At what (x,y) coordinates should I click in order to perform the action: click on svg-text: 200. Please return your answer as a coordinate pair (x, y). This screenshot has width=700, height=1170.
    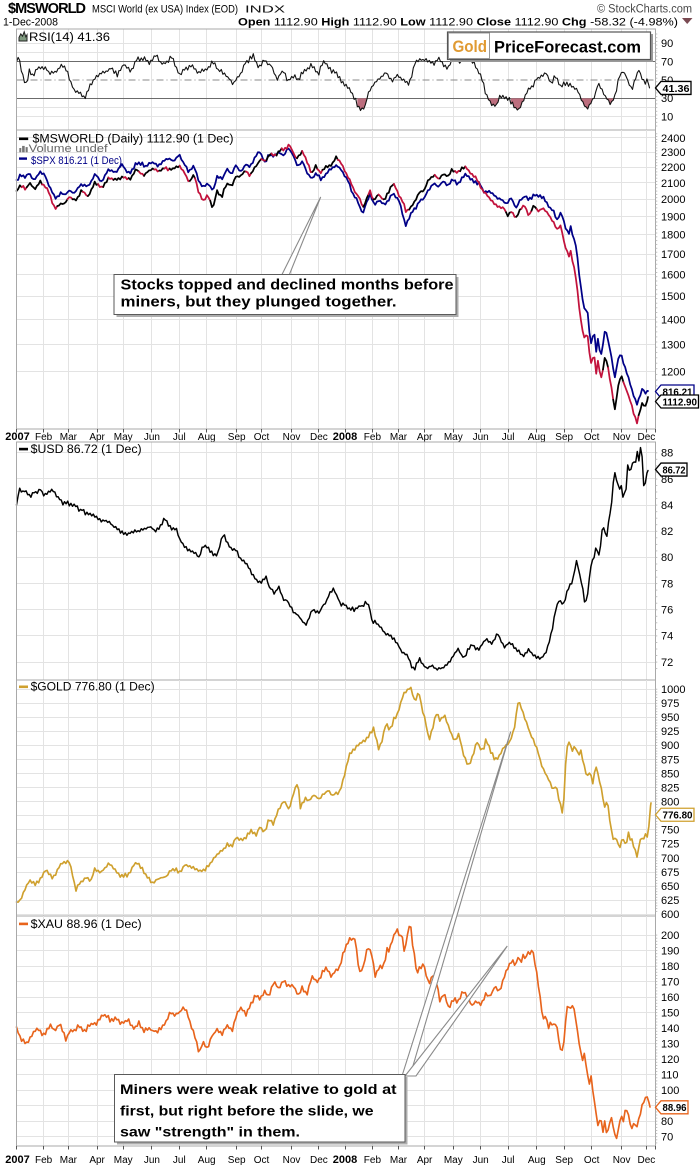
    Looking at the image, I should click on (670, 936).